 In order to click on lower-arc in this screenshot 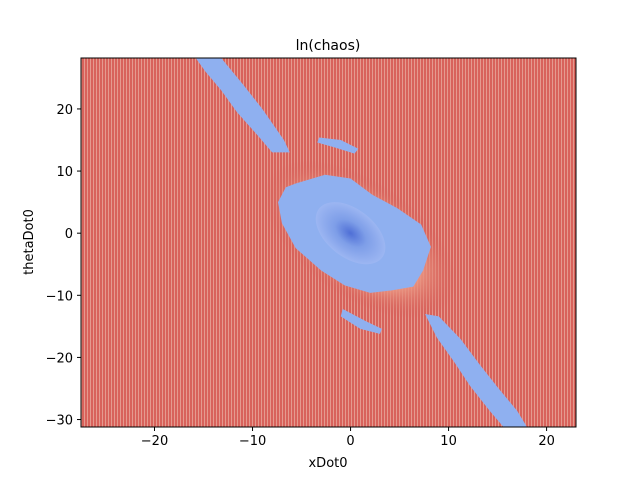, I will do `click(361, 321)`.